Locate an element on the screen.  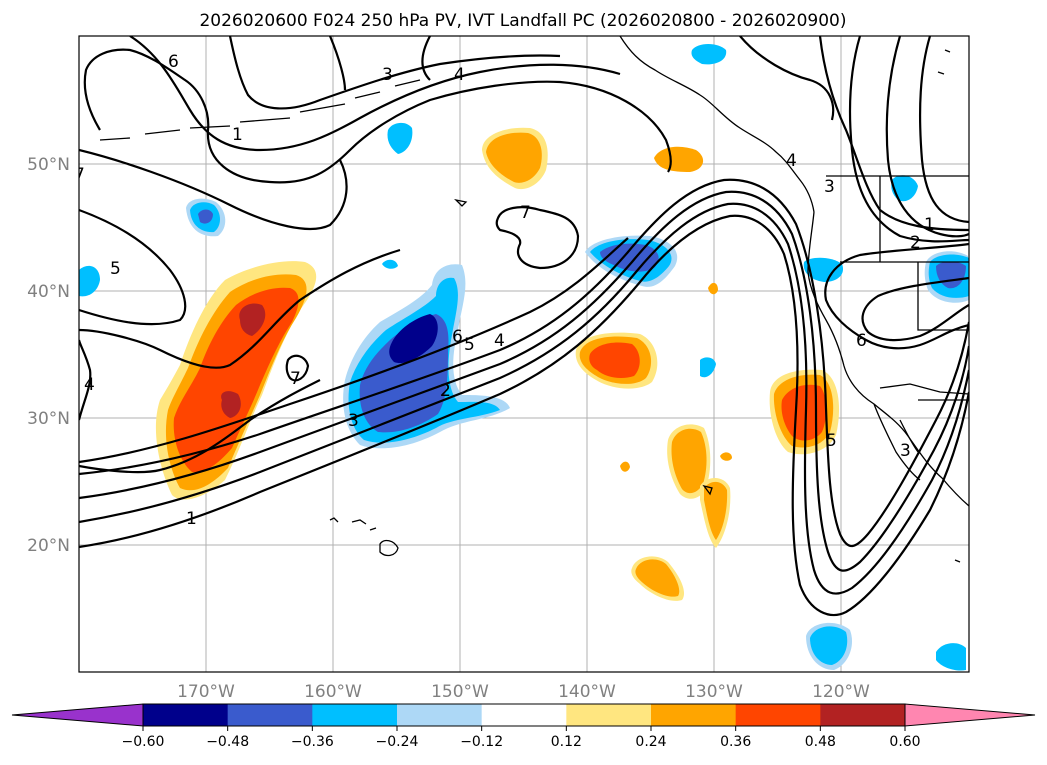
coast-aleutians is located at coordinates (260, 110).